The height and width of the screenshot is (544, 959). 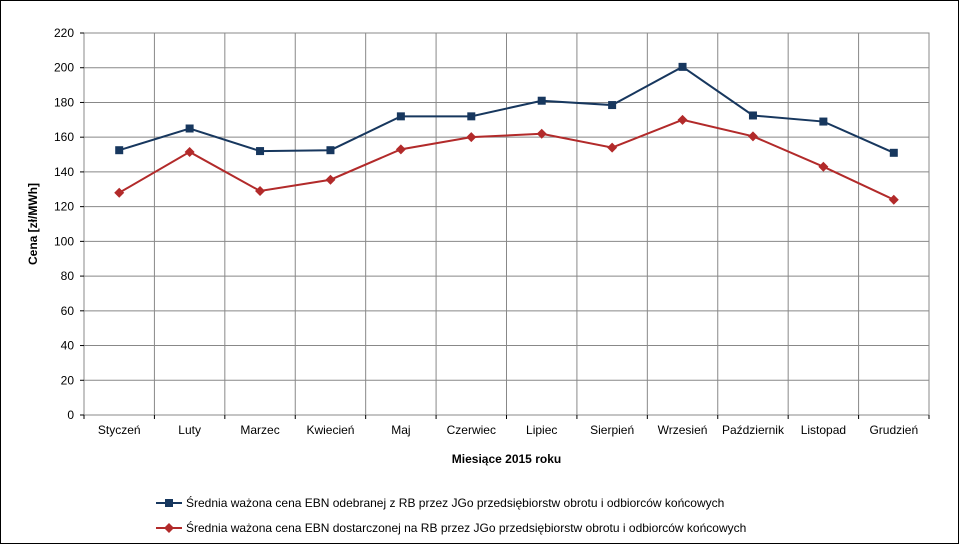 I want to click on y-tick-label: 100, so click(x=64, y=241).